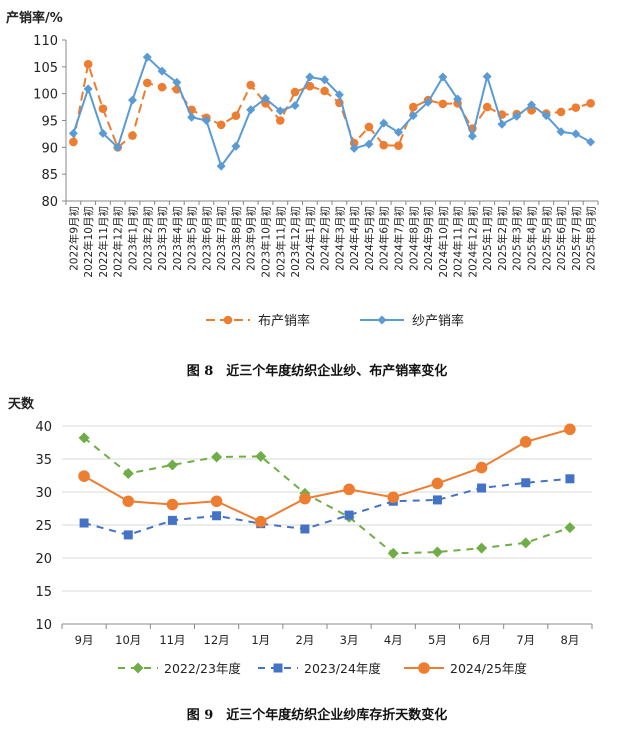 The image size is (634, 730). Describe the element at coordinates (382, 320) in the screenshot. I see `legend-marker-yarn` at that location.